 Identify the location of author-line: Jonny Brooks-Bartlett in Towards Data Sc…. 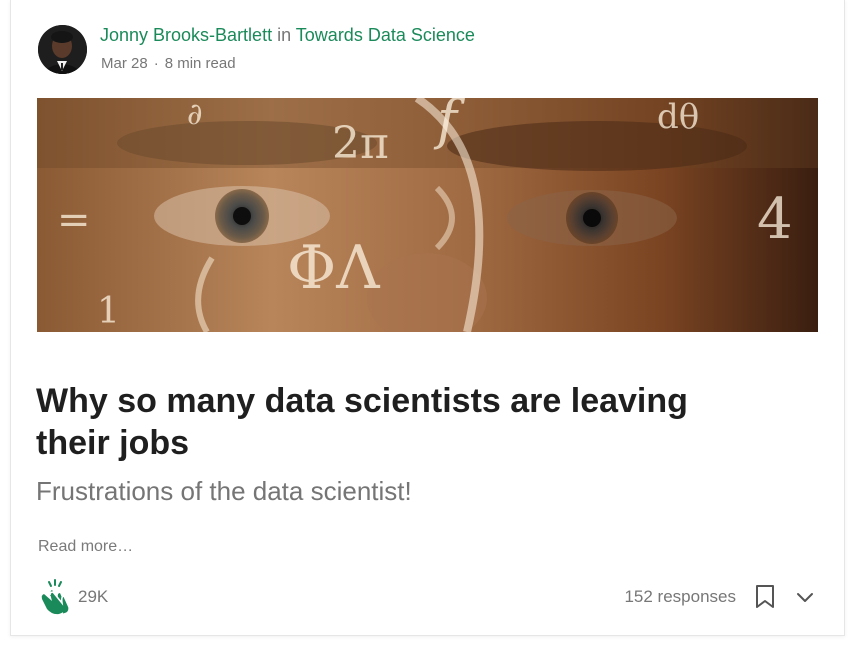
(287, 35).